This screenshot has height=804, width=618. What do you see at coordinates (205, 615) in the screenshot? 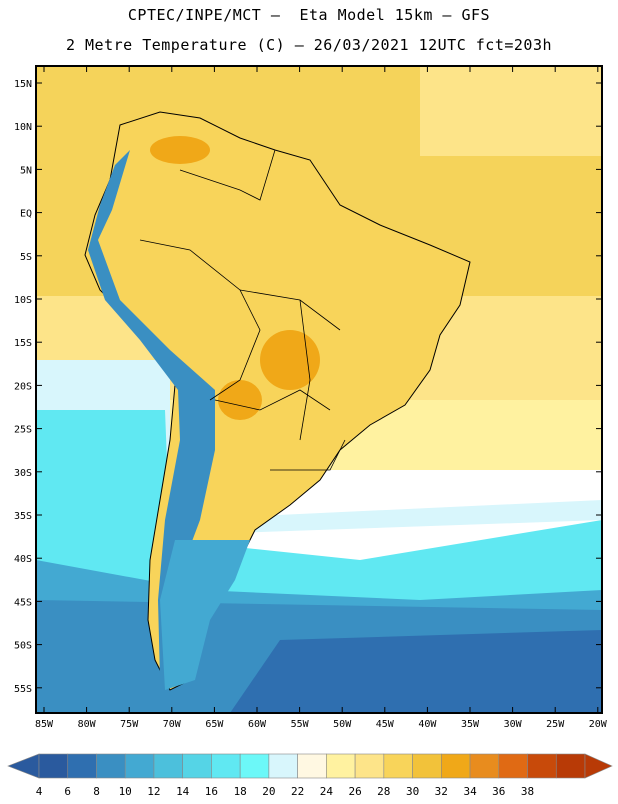
I see `patagonia-cool` at bounding box center [205, 615].